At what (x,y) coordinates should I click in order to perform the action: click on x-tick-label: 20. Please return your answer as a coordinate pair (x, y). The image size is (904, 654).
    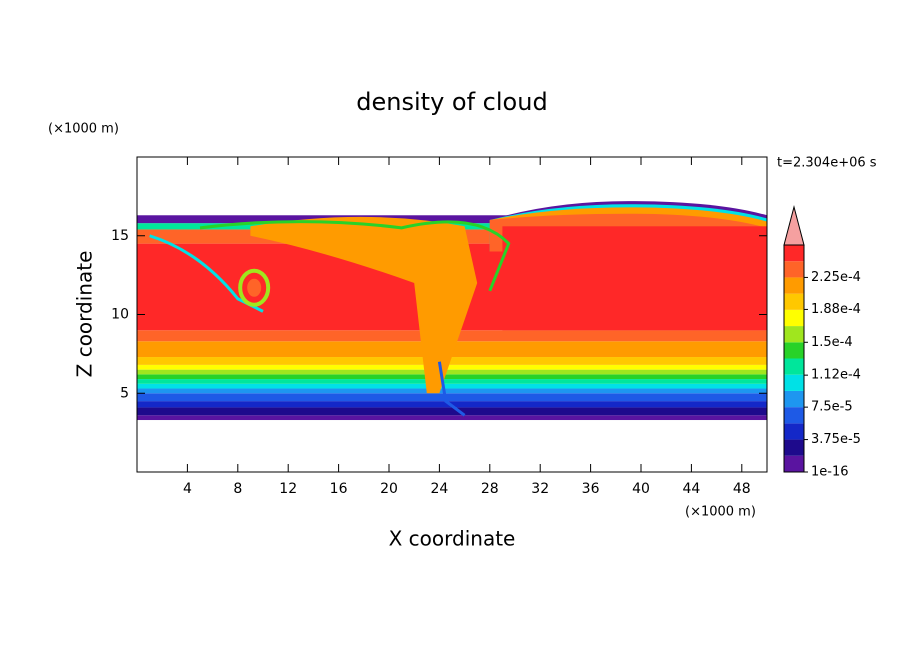
    Looking at the image, I should click on (389, 489).